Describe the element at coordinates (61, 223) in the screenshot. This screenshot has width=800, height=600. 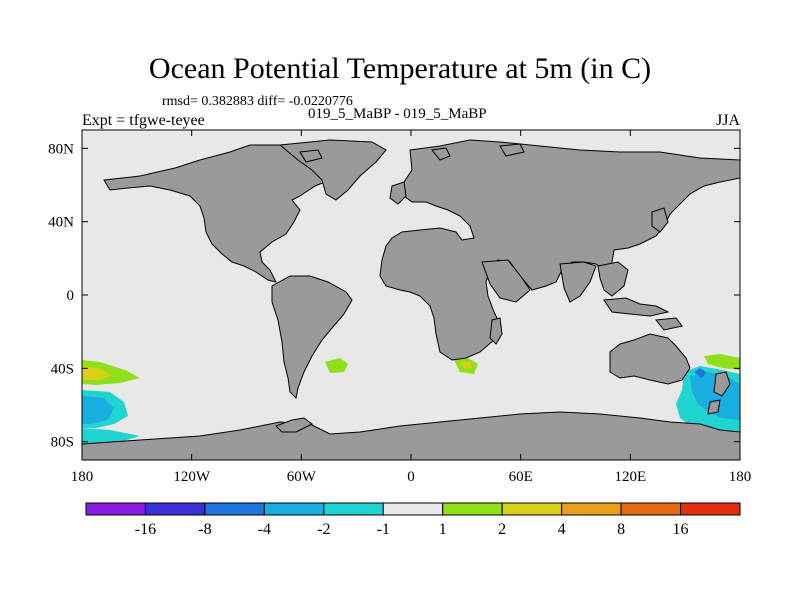
I see `lat-tick-label: 40N` at that location.